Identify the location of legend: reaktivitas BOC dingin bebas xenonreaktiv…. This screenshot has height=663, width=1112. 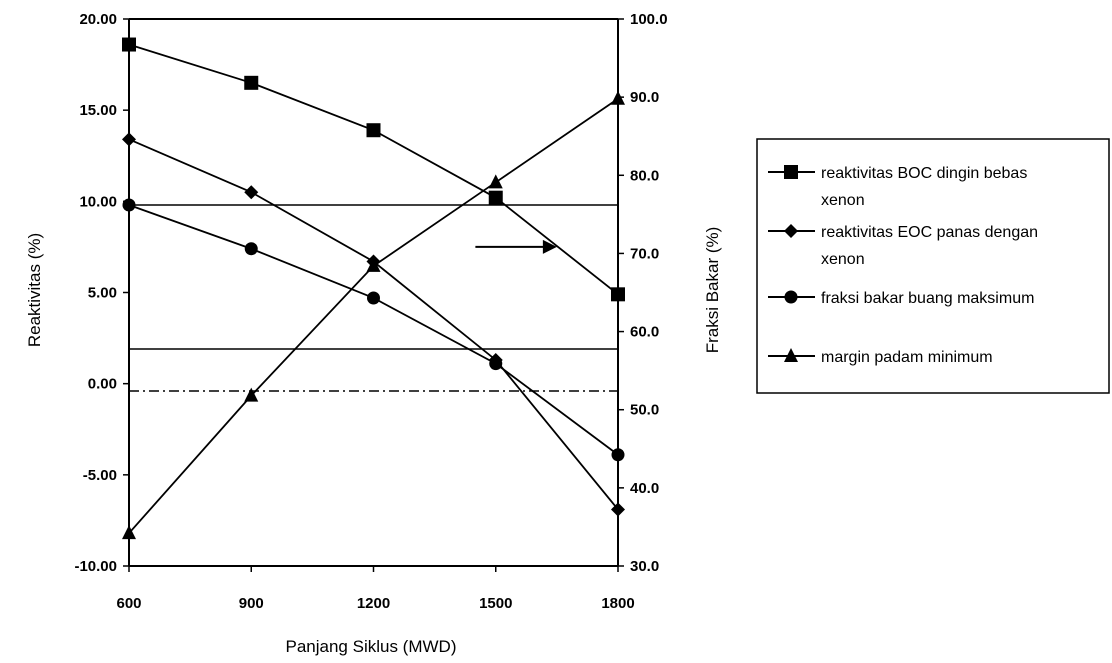
(933, 266).